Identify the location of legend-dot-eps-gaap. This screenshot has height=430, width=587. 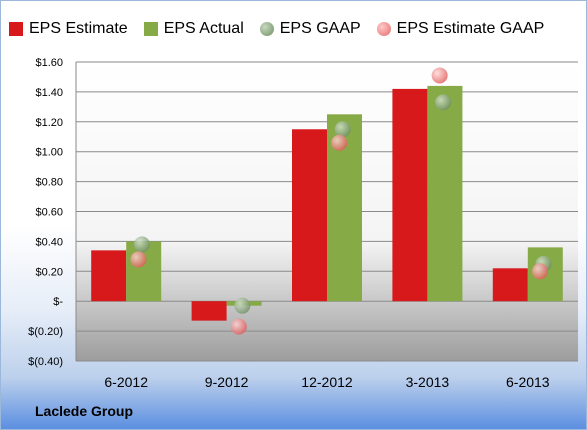
(266, 29).